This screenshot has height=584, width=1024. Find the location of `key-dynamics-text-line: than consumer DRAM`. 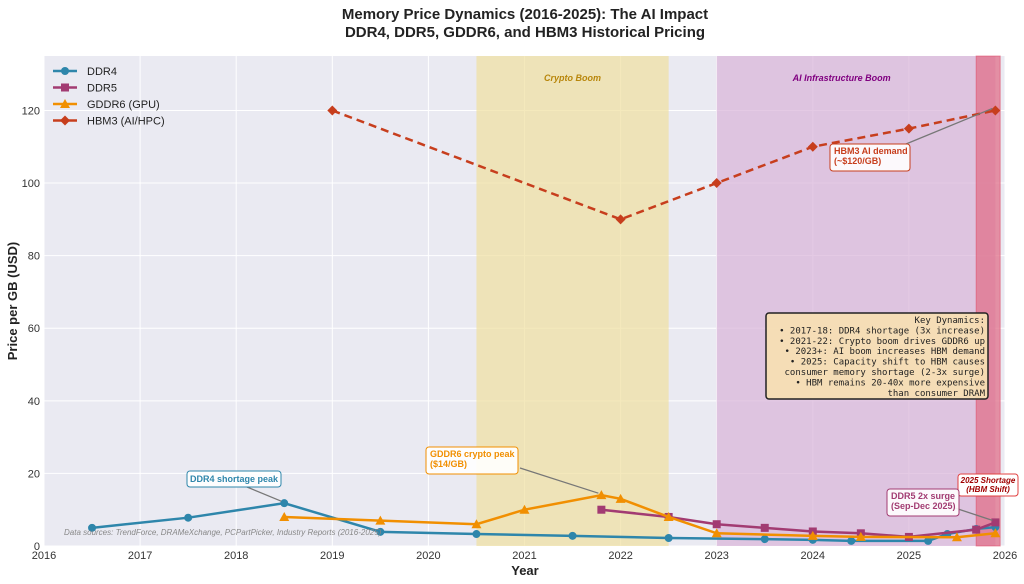

key-dynamics-text-line: than consumer DRAM is located at coordinates (936, 394).